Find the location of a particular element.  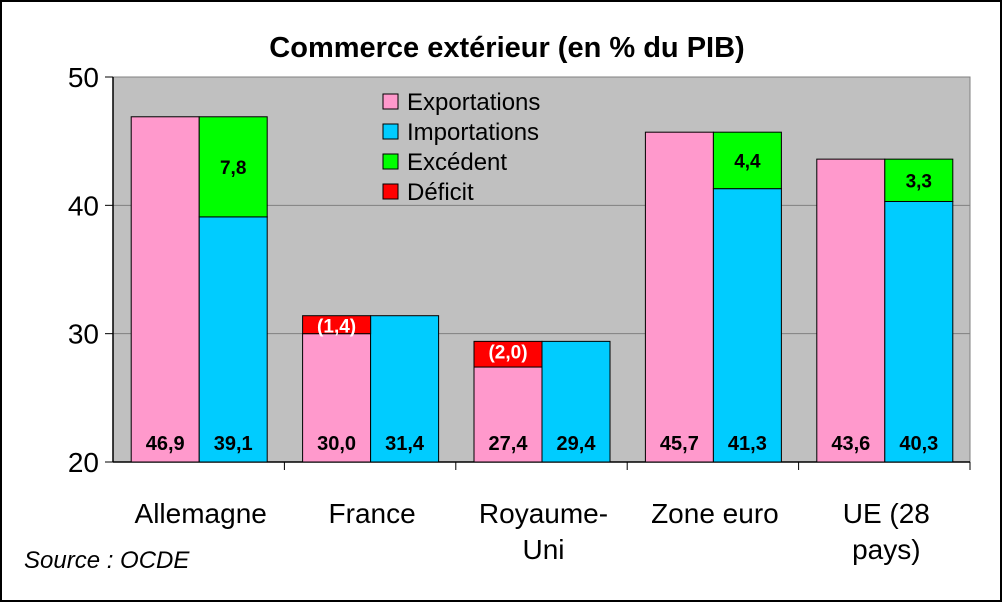

importations-data-label: 31,4 is located at coordinates (405, 444).